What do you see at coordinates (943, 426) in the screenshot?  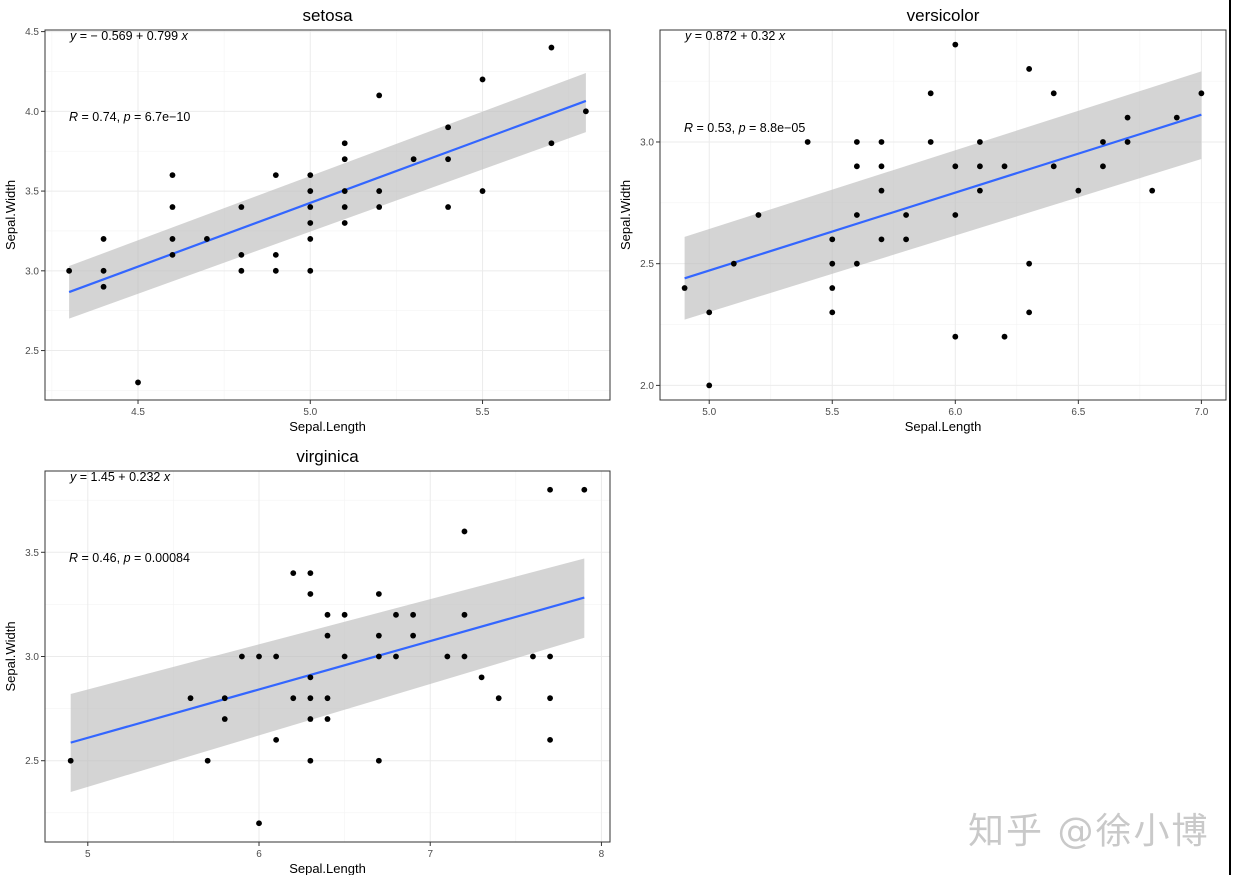 I see `x-axis-label: Sepal.Length` at bounding box center [943, 426].